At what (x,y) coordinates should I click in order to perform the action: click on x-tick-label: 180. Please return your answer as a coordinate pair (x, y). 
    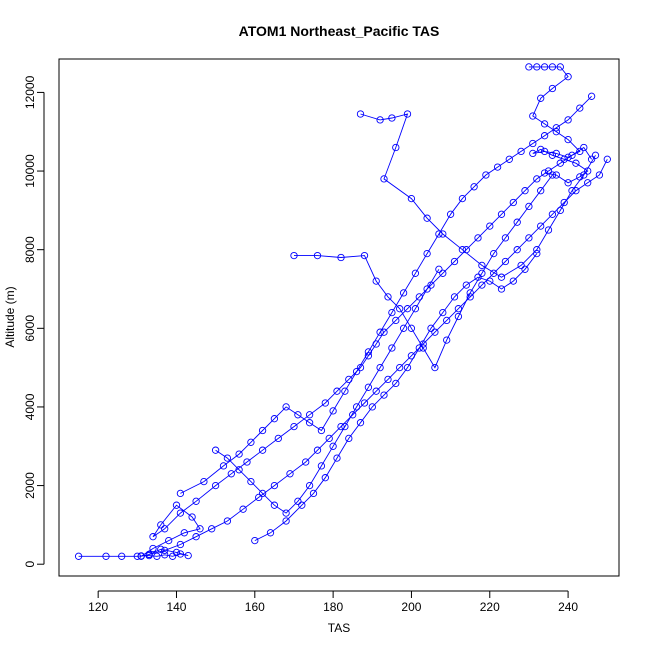
    Looking at the image, I should click on (333, 607).